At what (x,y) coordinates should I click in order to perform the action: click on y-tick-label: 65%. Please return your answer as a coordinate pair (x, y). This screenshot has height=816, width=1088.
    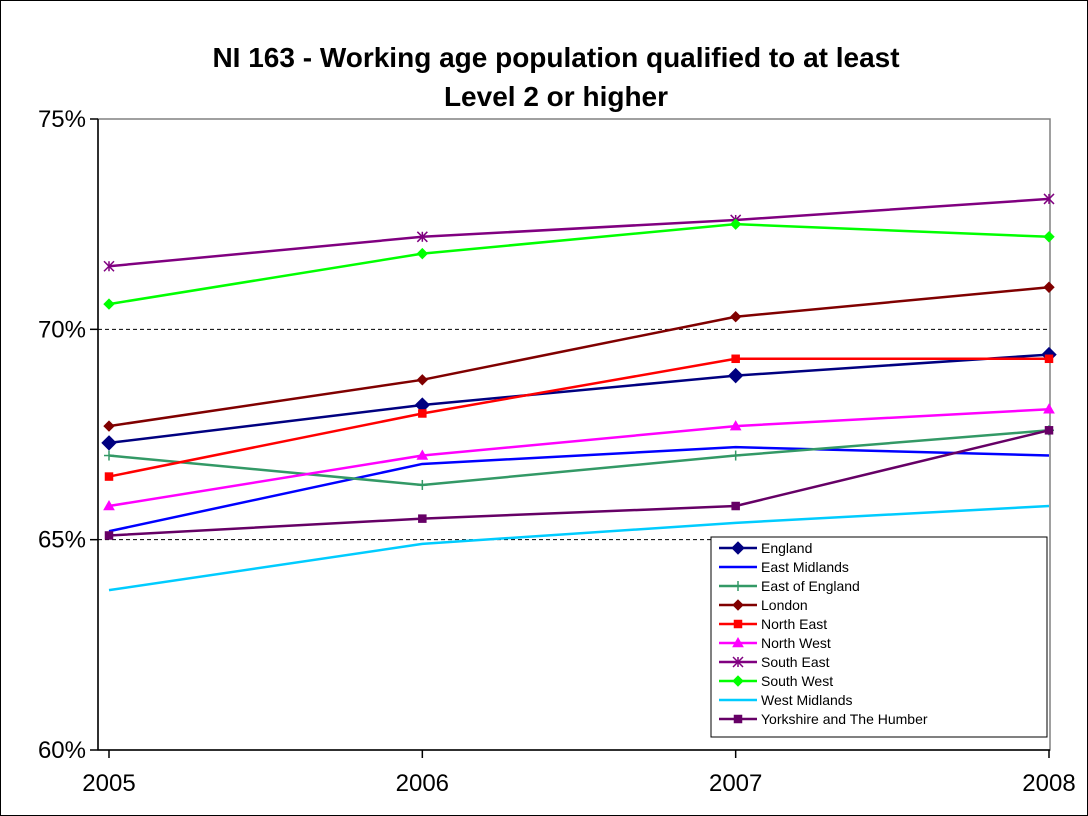
    Looking at the image, I should click on (62, 540).